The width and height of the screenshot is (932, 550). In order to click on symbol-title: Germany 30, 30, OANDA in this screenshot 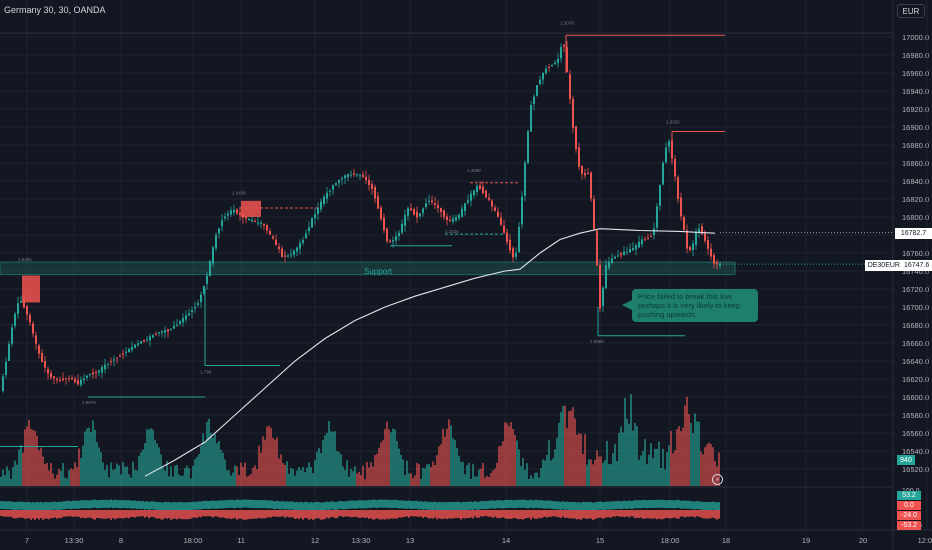, I will do `click(55, 10)`.